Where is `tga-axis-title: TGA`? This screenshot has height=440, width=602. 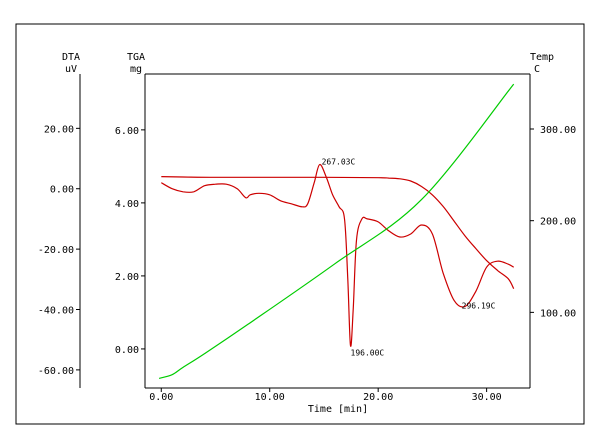
tga-axis-title: TGA is located at coordinates (136, 57).